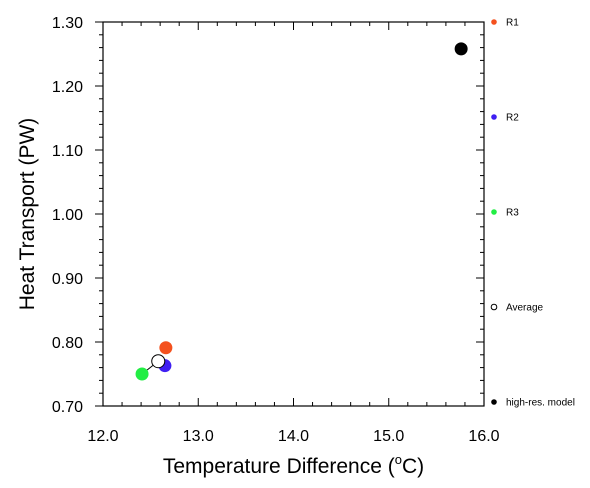  I want to click on legend-marker-r1, so click(494, 22).